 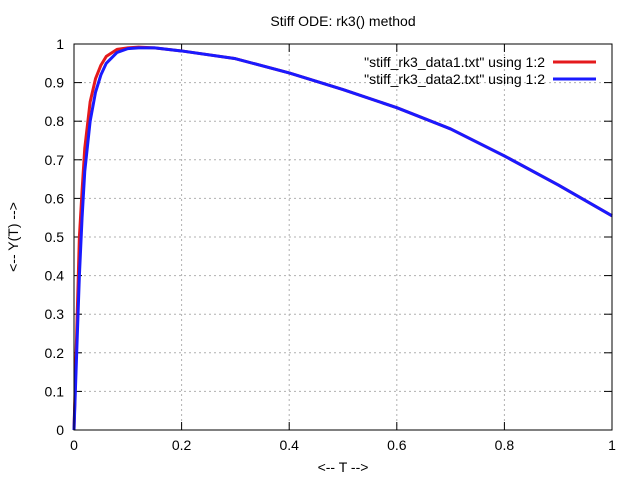 What do you see at coordinates (55, 121) in the screenshot?
I see `y-tick-label: 0.8` at bounding box center [55, 121].